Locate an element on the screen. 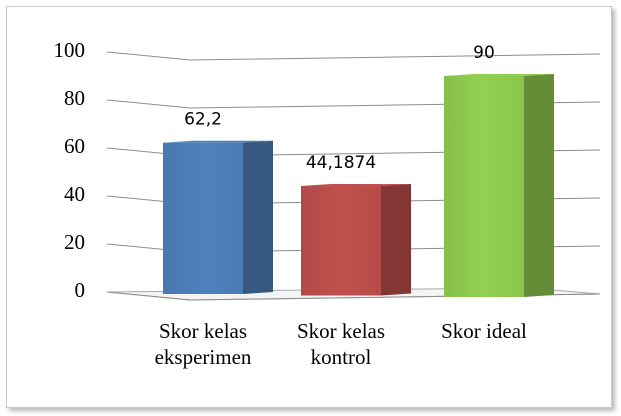 The height and width of the screenshot is (416, 621). grid-line is located at coordinates (353, 56).